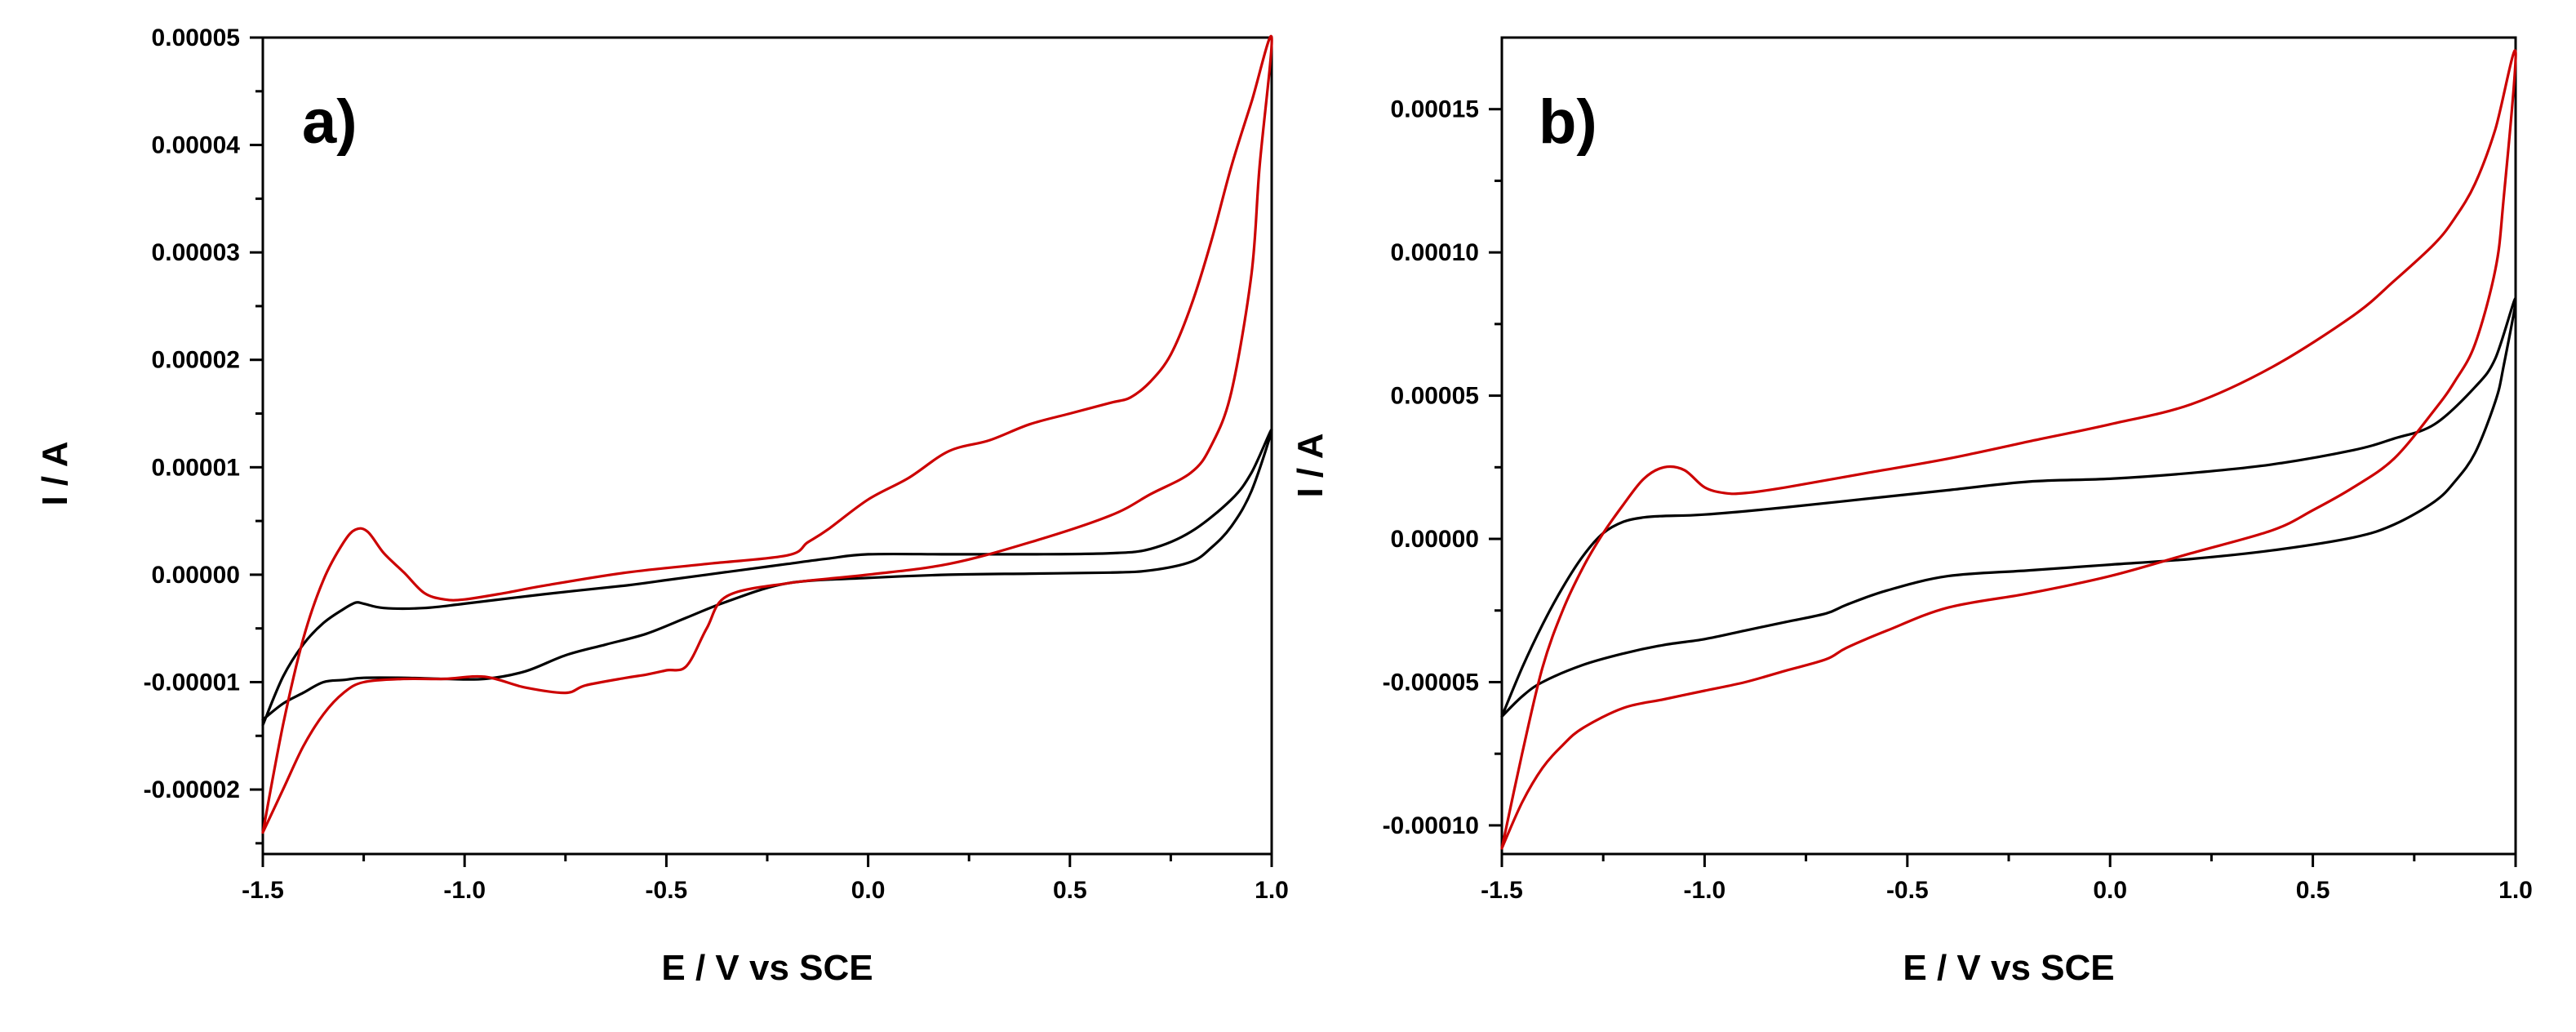 This screenshot has width=2576, height=1032. I want to click on x-tick-label-b: 1.0, so click(2515, 891).